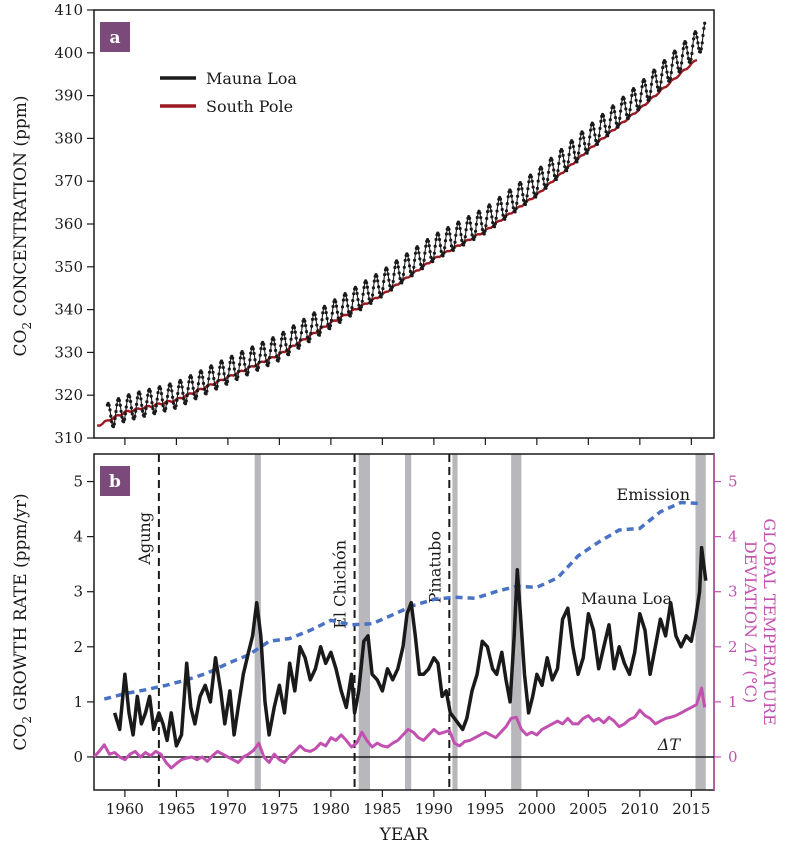 The width and height of the screenshot is (794, 848). What do you see at coordinates (640, 809) in the screenshot?
I see `x-tick-label: 2010` at bounding box center [640, 809].